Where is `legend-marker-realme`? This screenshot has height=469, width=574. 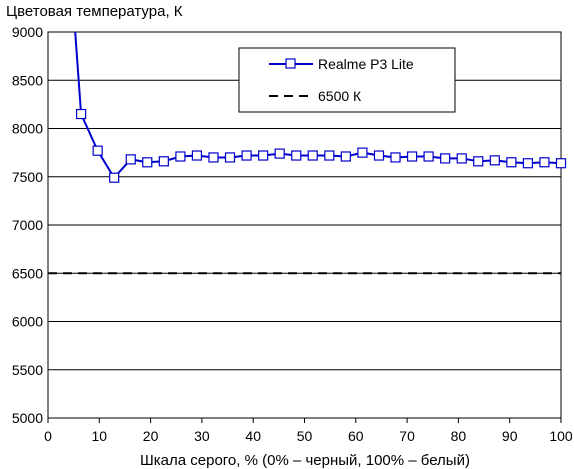
legend-marker-realme is located at coordinates (290, 63).